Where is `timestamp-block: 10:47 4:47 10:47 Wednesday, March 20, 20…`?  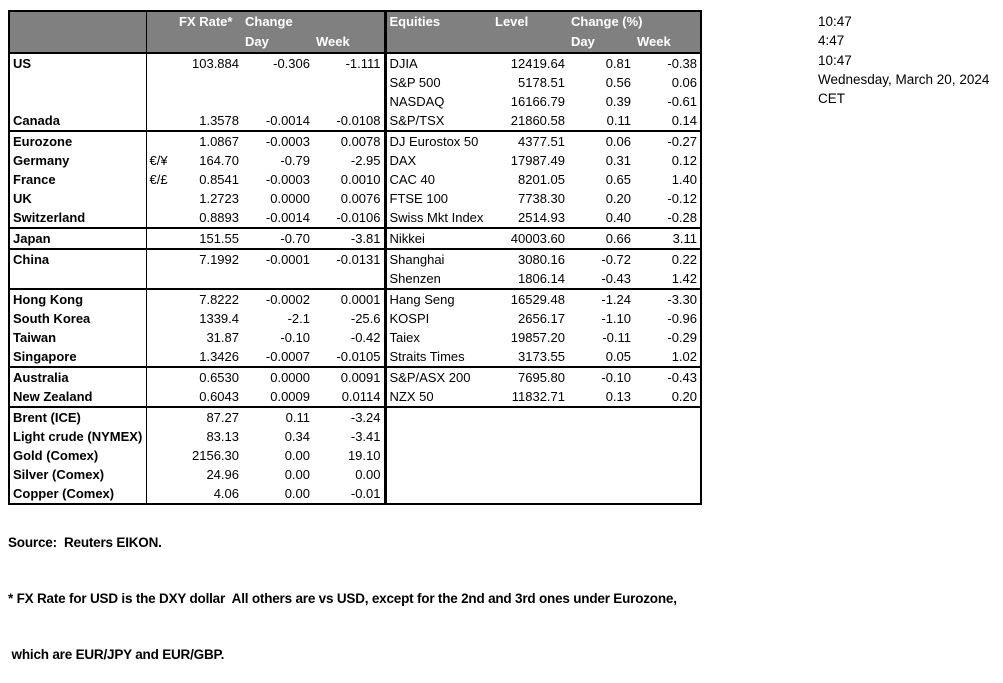
timestamp-block: 10:47 4:47 10:47 Wednesday, March 20, 20… is located at coordinates (903, 60).